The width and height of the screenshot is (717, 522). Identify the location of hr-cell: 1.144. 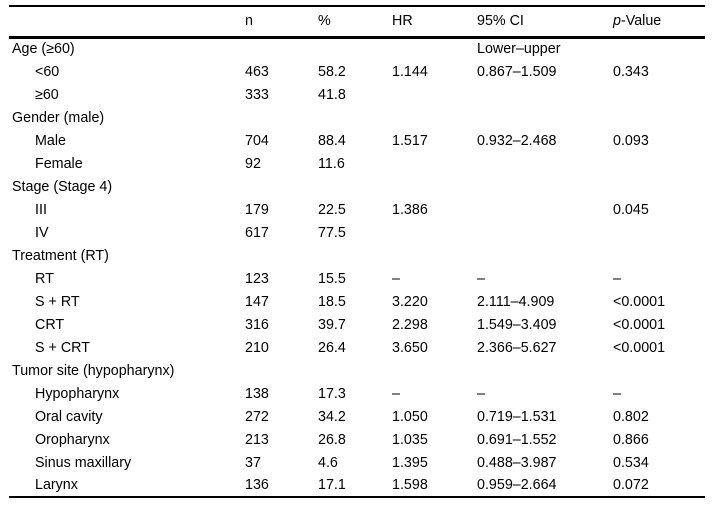
(410, 71).